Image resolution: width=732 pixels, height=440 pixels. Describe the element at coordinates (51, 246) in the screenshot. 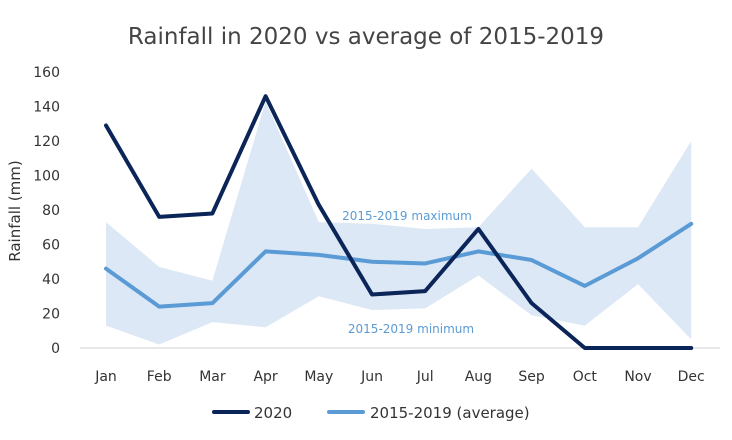

I see `y-tick-label: 60` at that location.